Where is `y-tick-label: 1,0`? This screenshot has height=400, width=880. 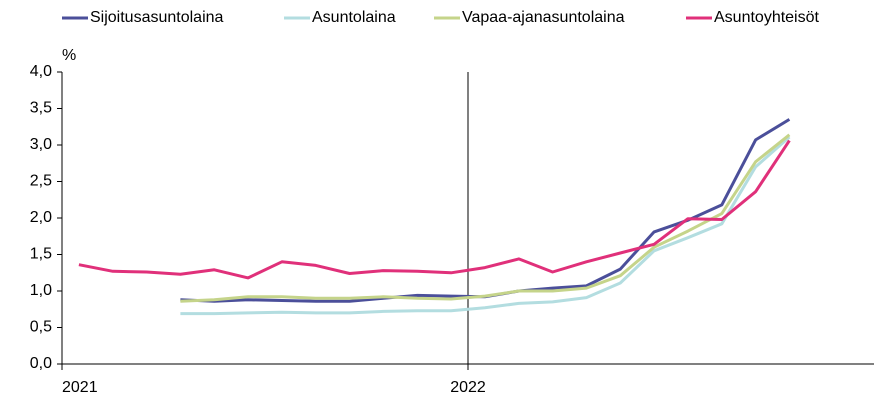 y-tick-label: 1,0 is located at coordinates (41, 290).